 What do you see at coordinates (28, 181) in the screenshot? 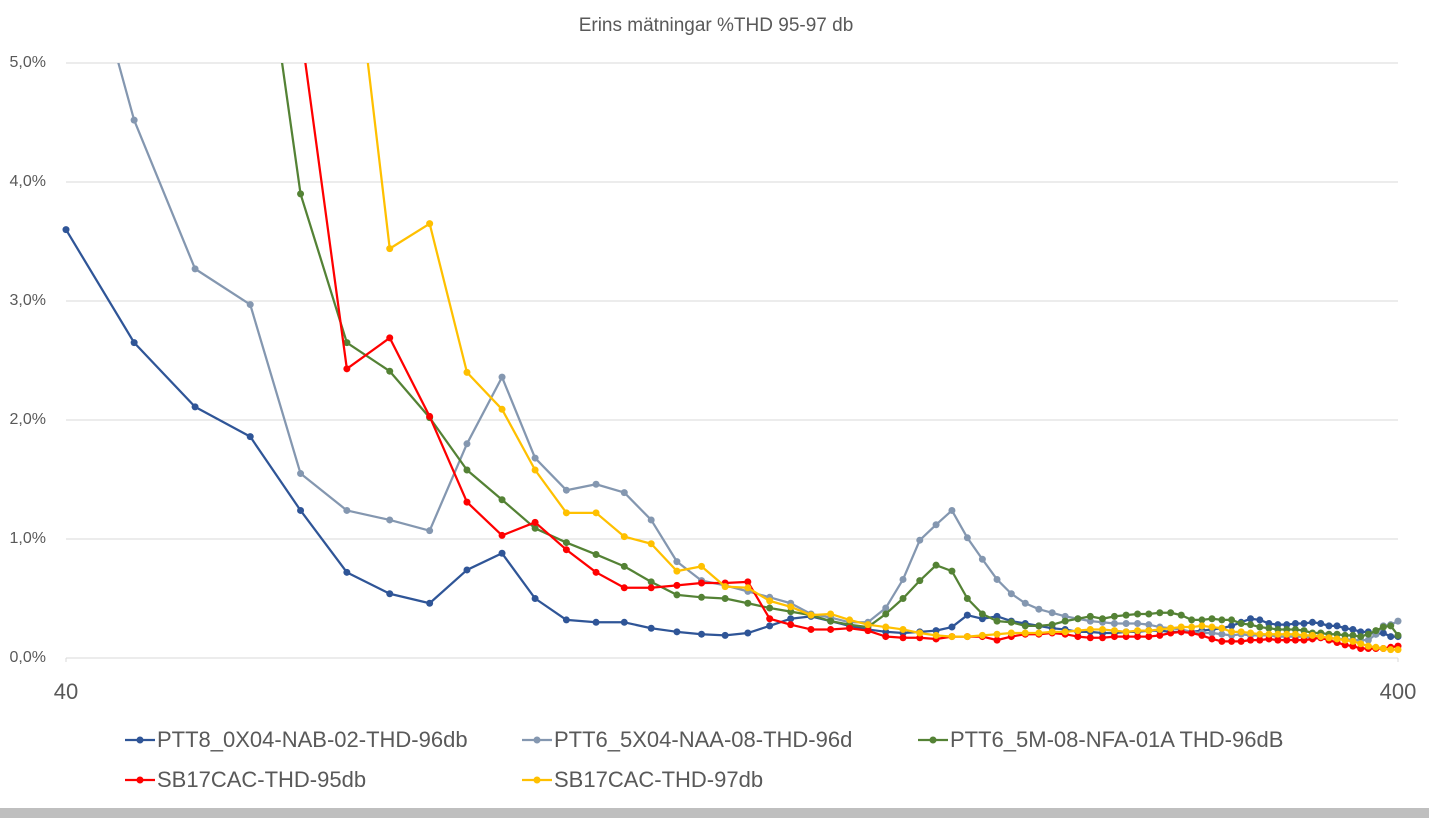
I see `y-tick-label: 4,0%` at bounding box center [28, 181].